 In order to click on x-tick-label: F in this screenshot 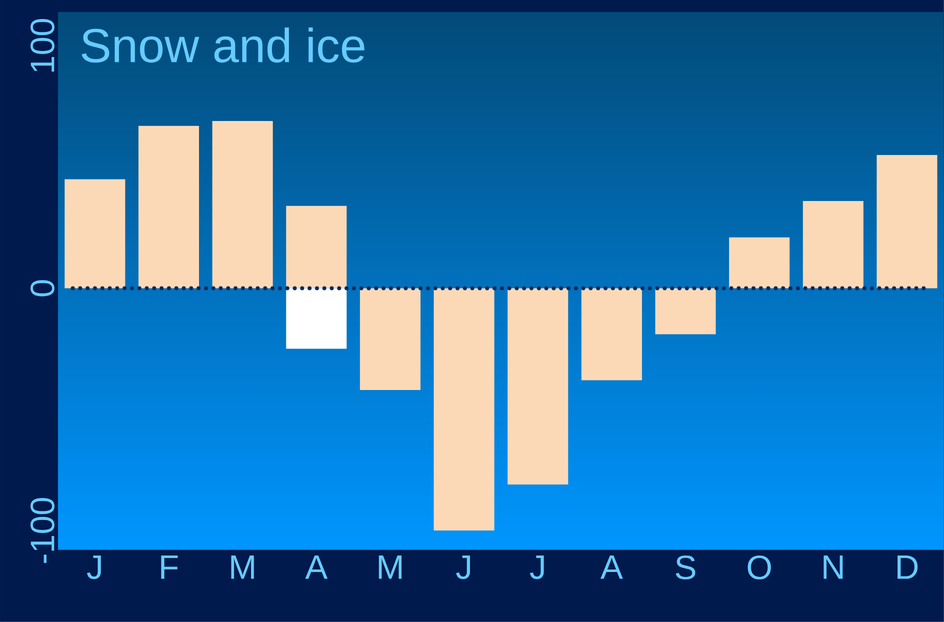, I will do `click(169, 567)`.